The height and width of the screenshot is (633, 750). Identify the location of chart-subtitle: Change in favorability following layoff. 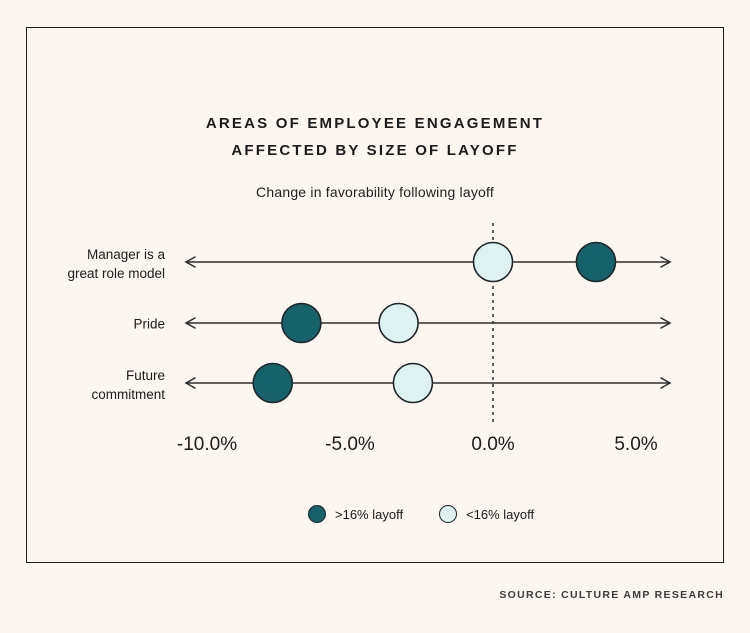
(375, 192).